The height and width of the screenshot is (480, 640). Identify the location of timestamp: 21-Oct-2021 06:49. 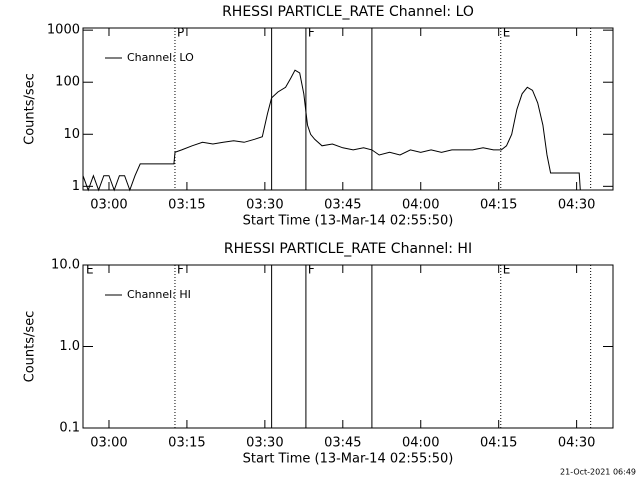
(598, 472).